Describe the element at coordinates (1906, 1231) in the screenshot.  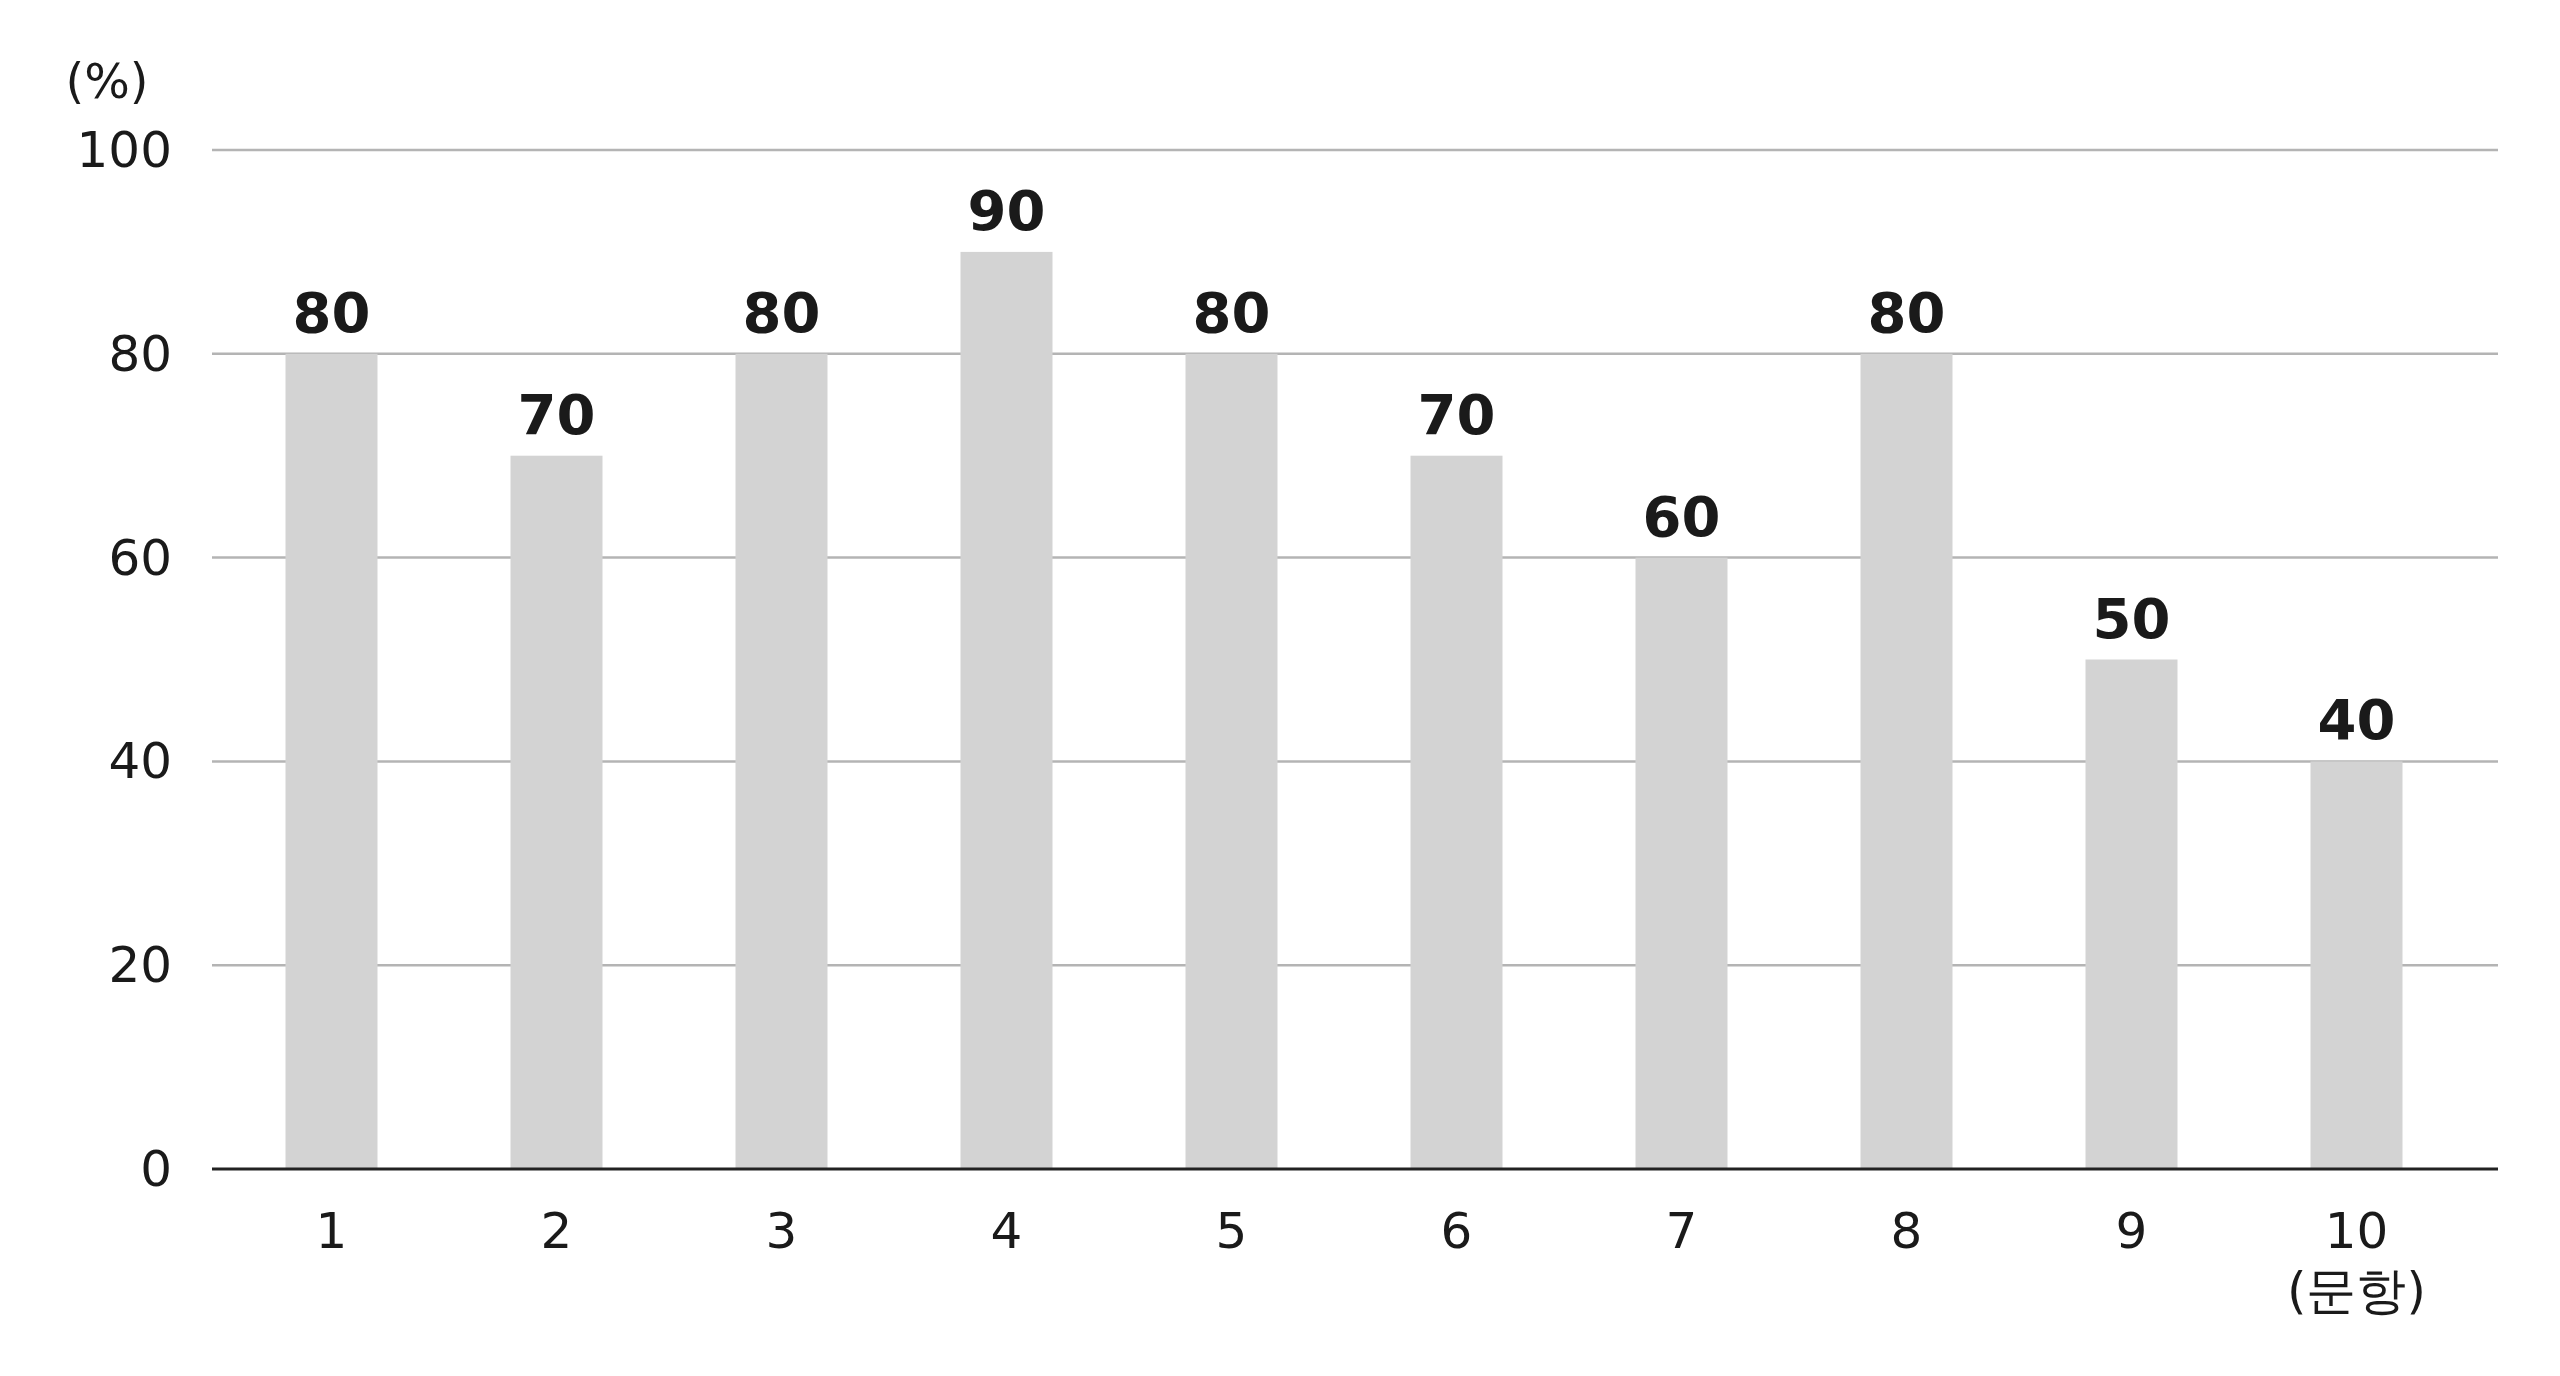
I see `x-tick-label: 8` at that location.